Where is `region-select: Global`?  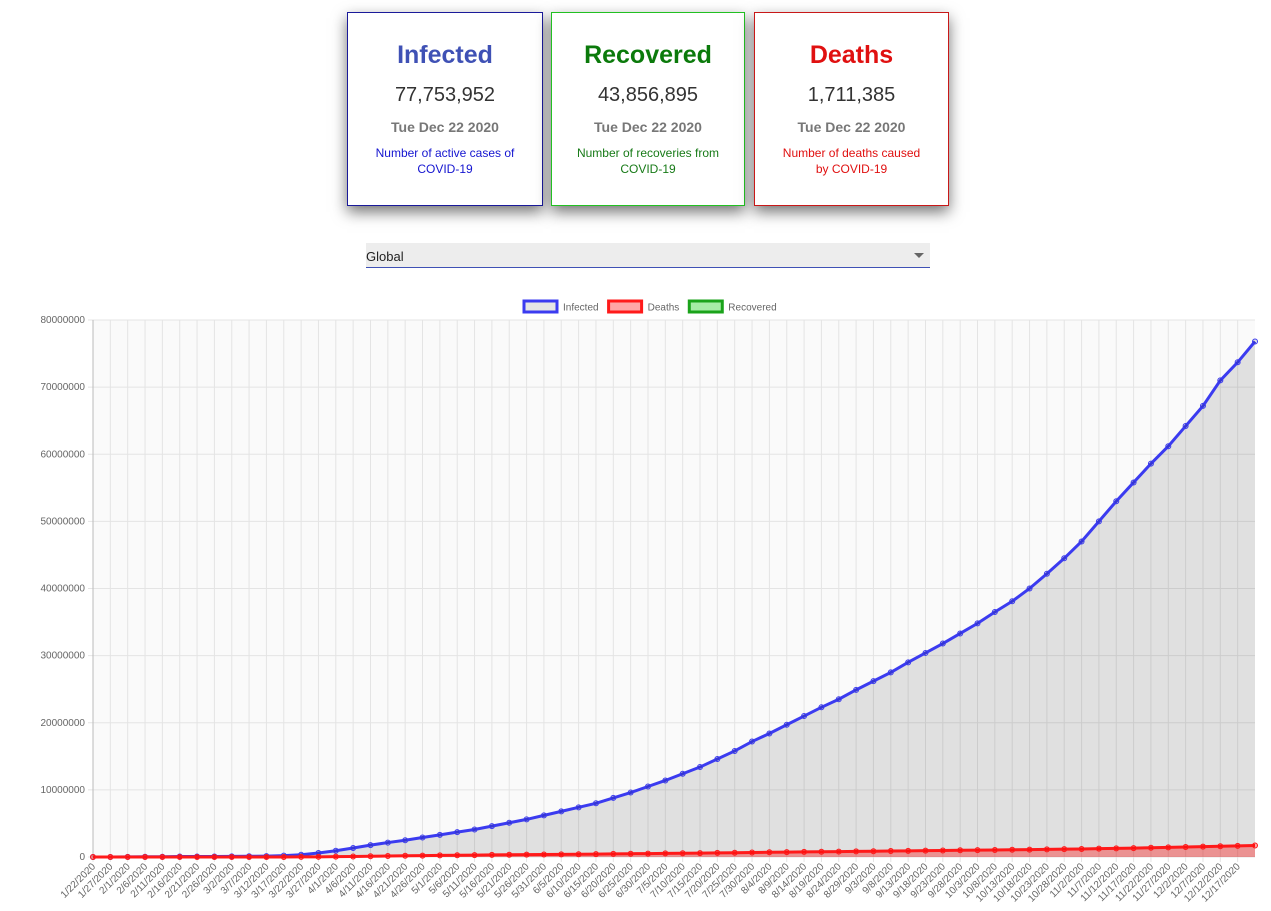
region-select: Global is located at coordinates (648, 255).